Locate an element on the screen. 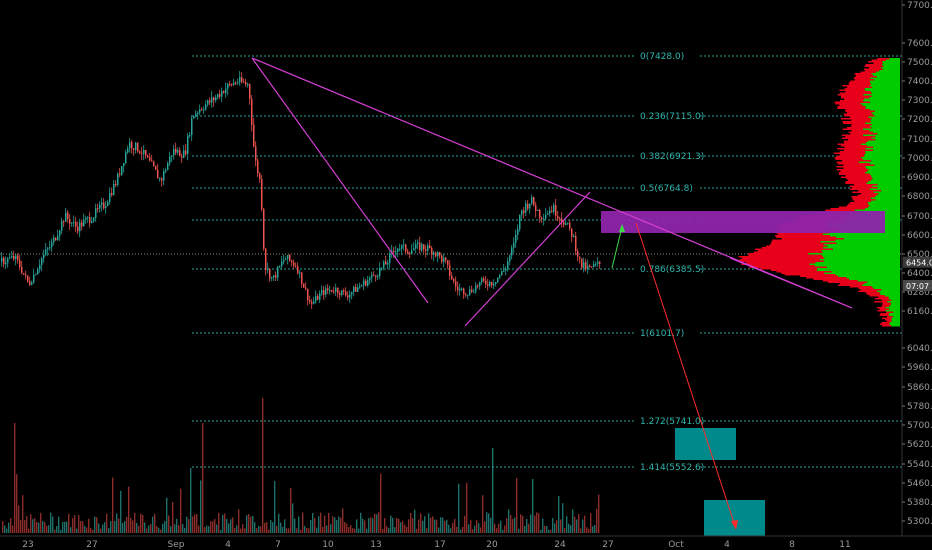  x-tick-label: Sep is located at coordinates (176, 545).